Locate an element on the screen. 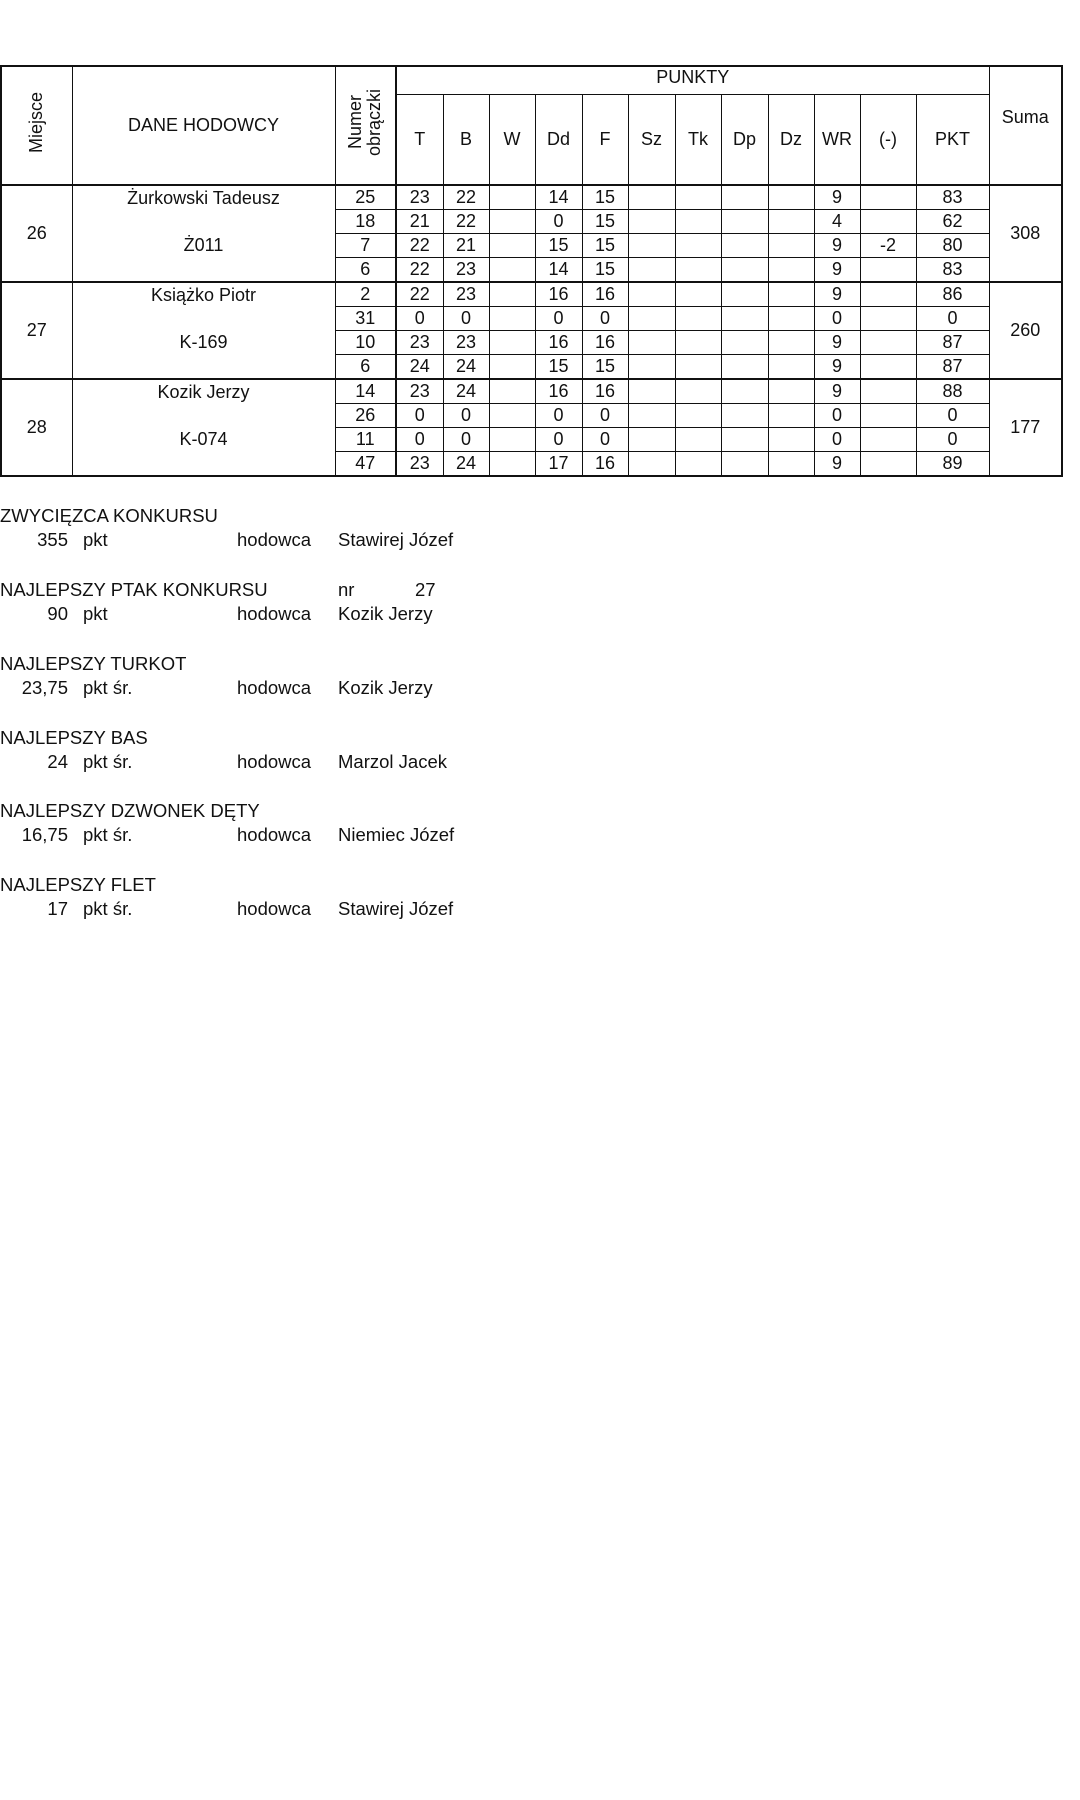  points-cell: 87 is located at coordinates (952, 342).